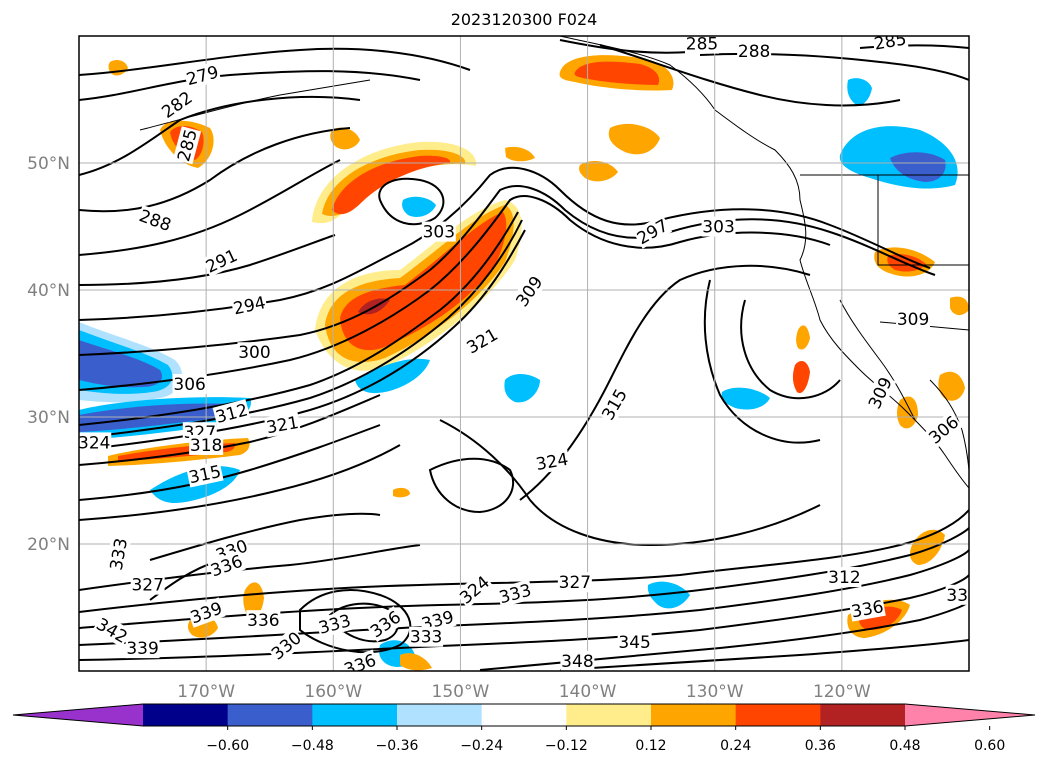 This screenshot has width=1047, height=765. I want to click on coastline-mexico, so click(949, 425).